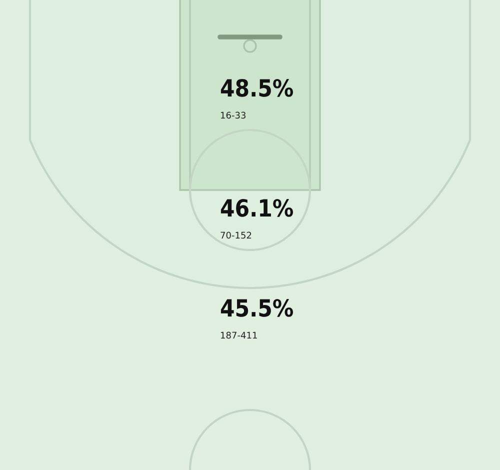  What do you see at coordinates (257, 87) in the screenshot?
I see `data-label: 48.5%` at bounding box center [257, 87].